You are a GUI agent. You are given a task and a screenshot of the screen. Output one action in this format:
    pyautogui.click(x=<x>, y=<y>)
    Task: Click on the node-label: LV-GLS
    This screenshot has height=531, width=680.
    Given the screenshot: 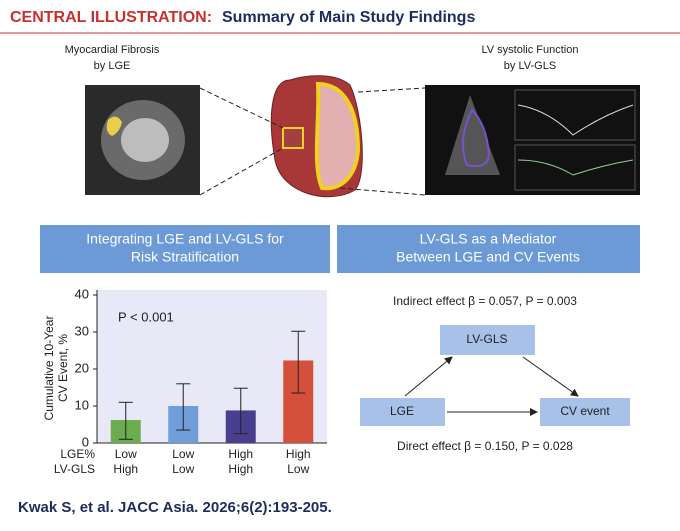 What is the action you would take?
    pyautogui.click(x=486, y=339)
    